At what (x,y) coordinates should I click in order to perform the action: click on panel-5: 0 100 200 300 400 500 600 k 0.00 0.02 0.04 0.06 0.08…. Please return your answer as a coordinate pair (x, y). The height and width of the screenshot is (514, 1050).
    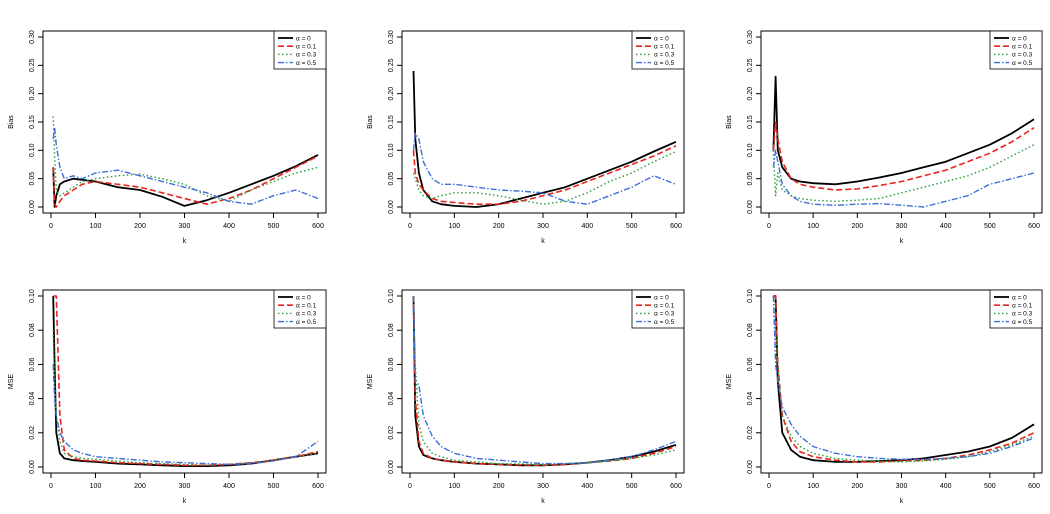
    Looking at the image, I should click on (526, 397).